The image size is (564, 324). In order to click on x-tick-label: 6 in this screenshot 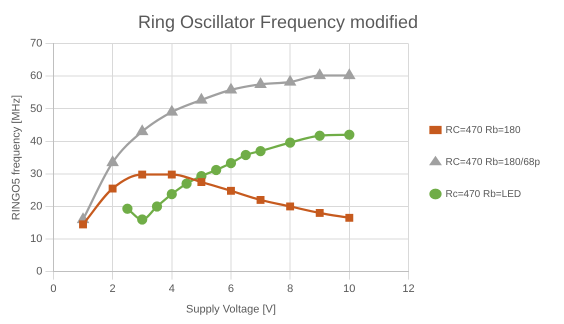, I will do `click(231, 289)`.